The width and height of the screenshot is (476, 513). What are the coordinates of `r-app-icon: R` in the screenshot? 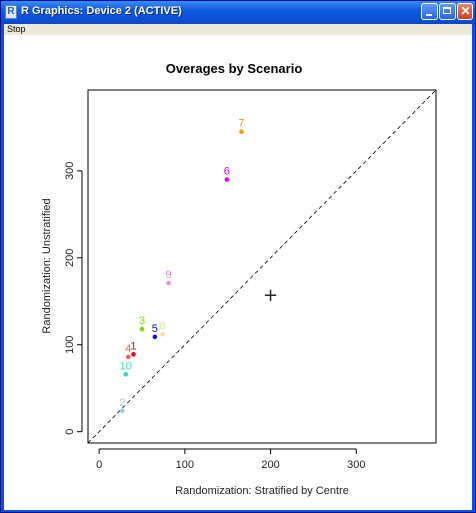 It's located at (11, 12).